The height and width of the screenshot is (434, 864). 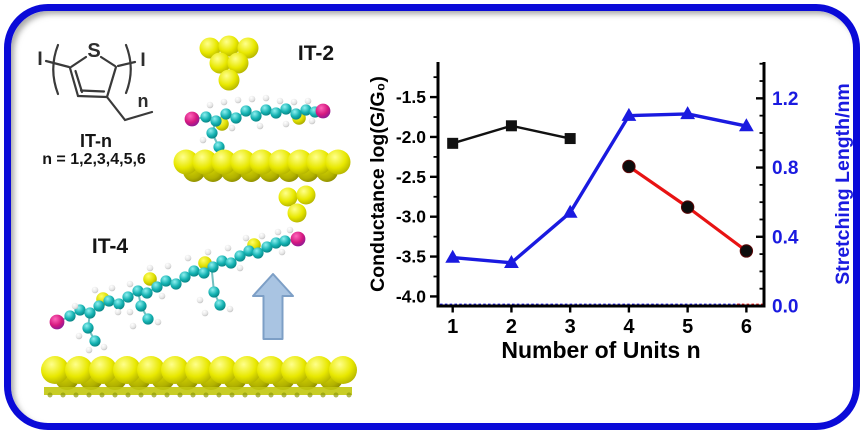 I want to click on svg-text: 4, so click(x=629, y=327).